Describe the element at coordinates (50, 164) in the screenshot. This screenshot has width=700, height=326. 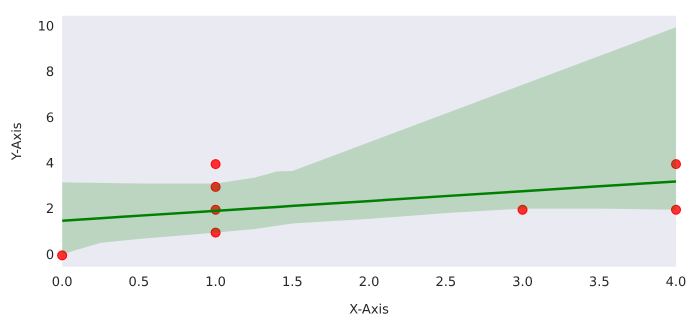
I see `y-tick-label: 4` at that location.